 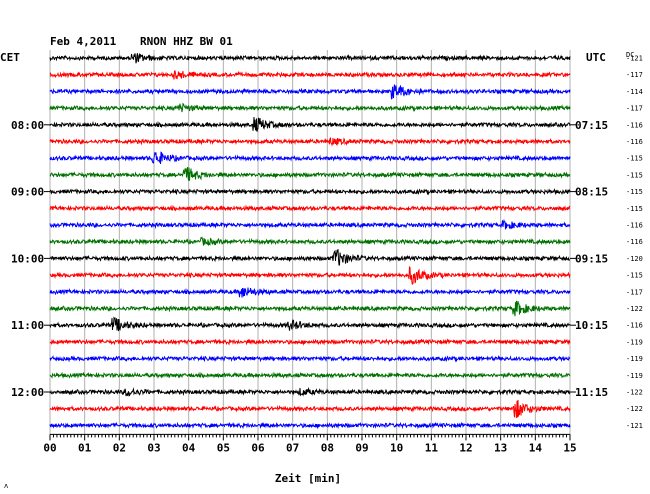 I want to click on x-axis-title: Zeit [min], so click(x=308, y=478).